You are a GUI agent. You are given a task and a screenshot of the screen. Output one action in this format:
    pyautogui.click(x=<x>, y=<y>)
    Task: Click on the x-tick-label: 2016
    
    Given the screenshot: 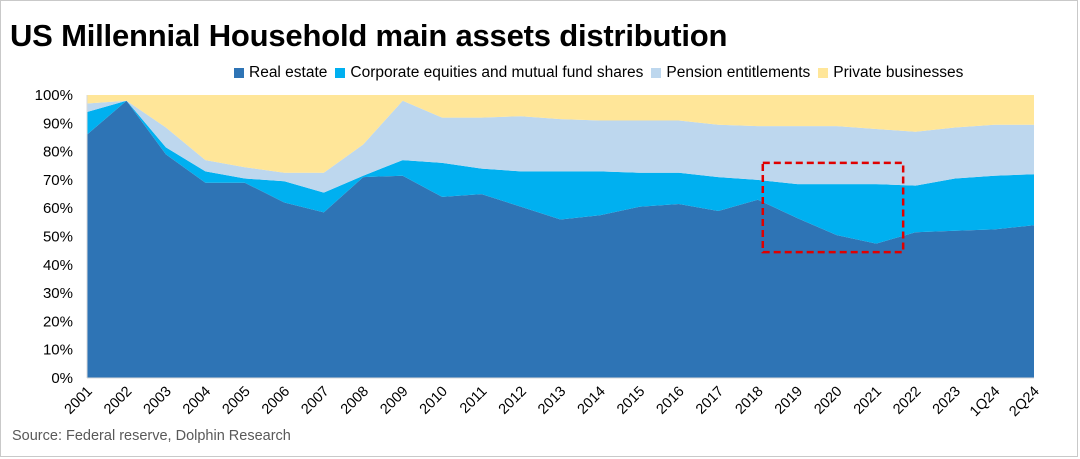 What is the action you would take?
    pyautogui.click(x=671, y=401)
    